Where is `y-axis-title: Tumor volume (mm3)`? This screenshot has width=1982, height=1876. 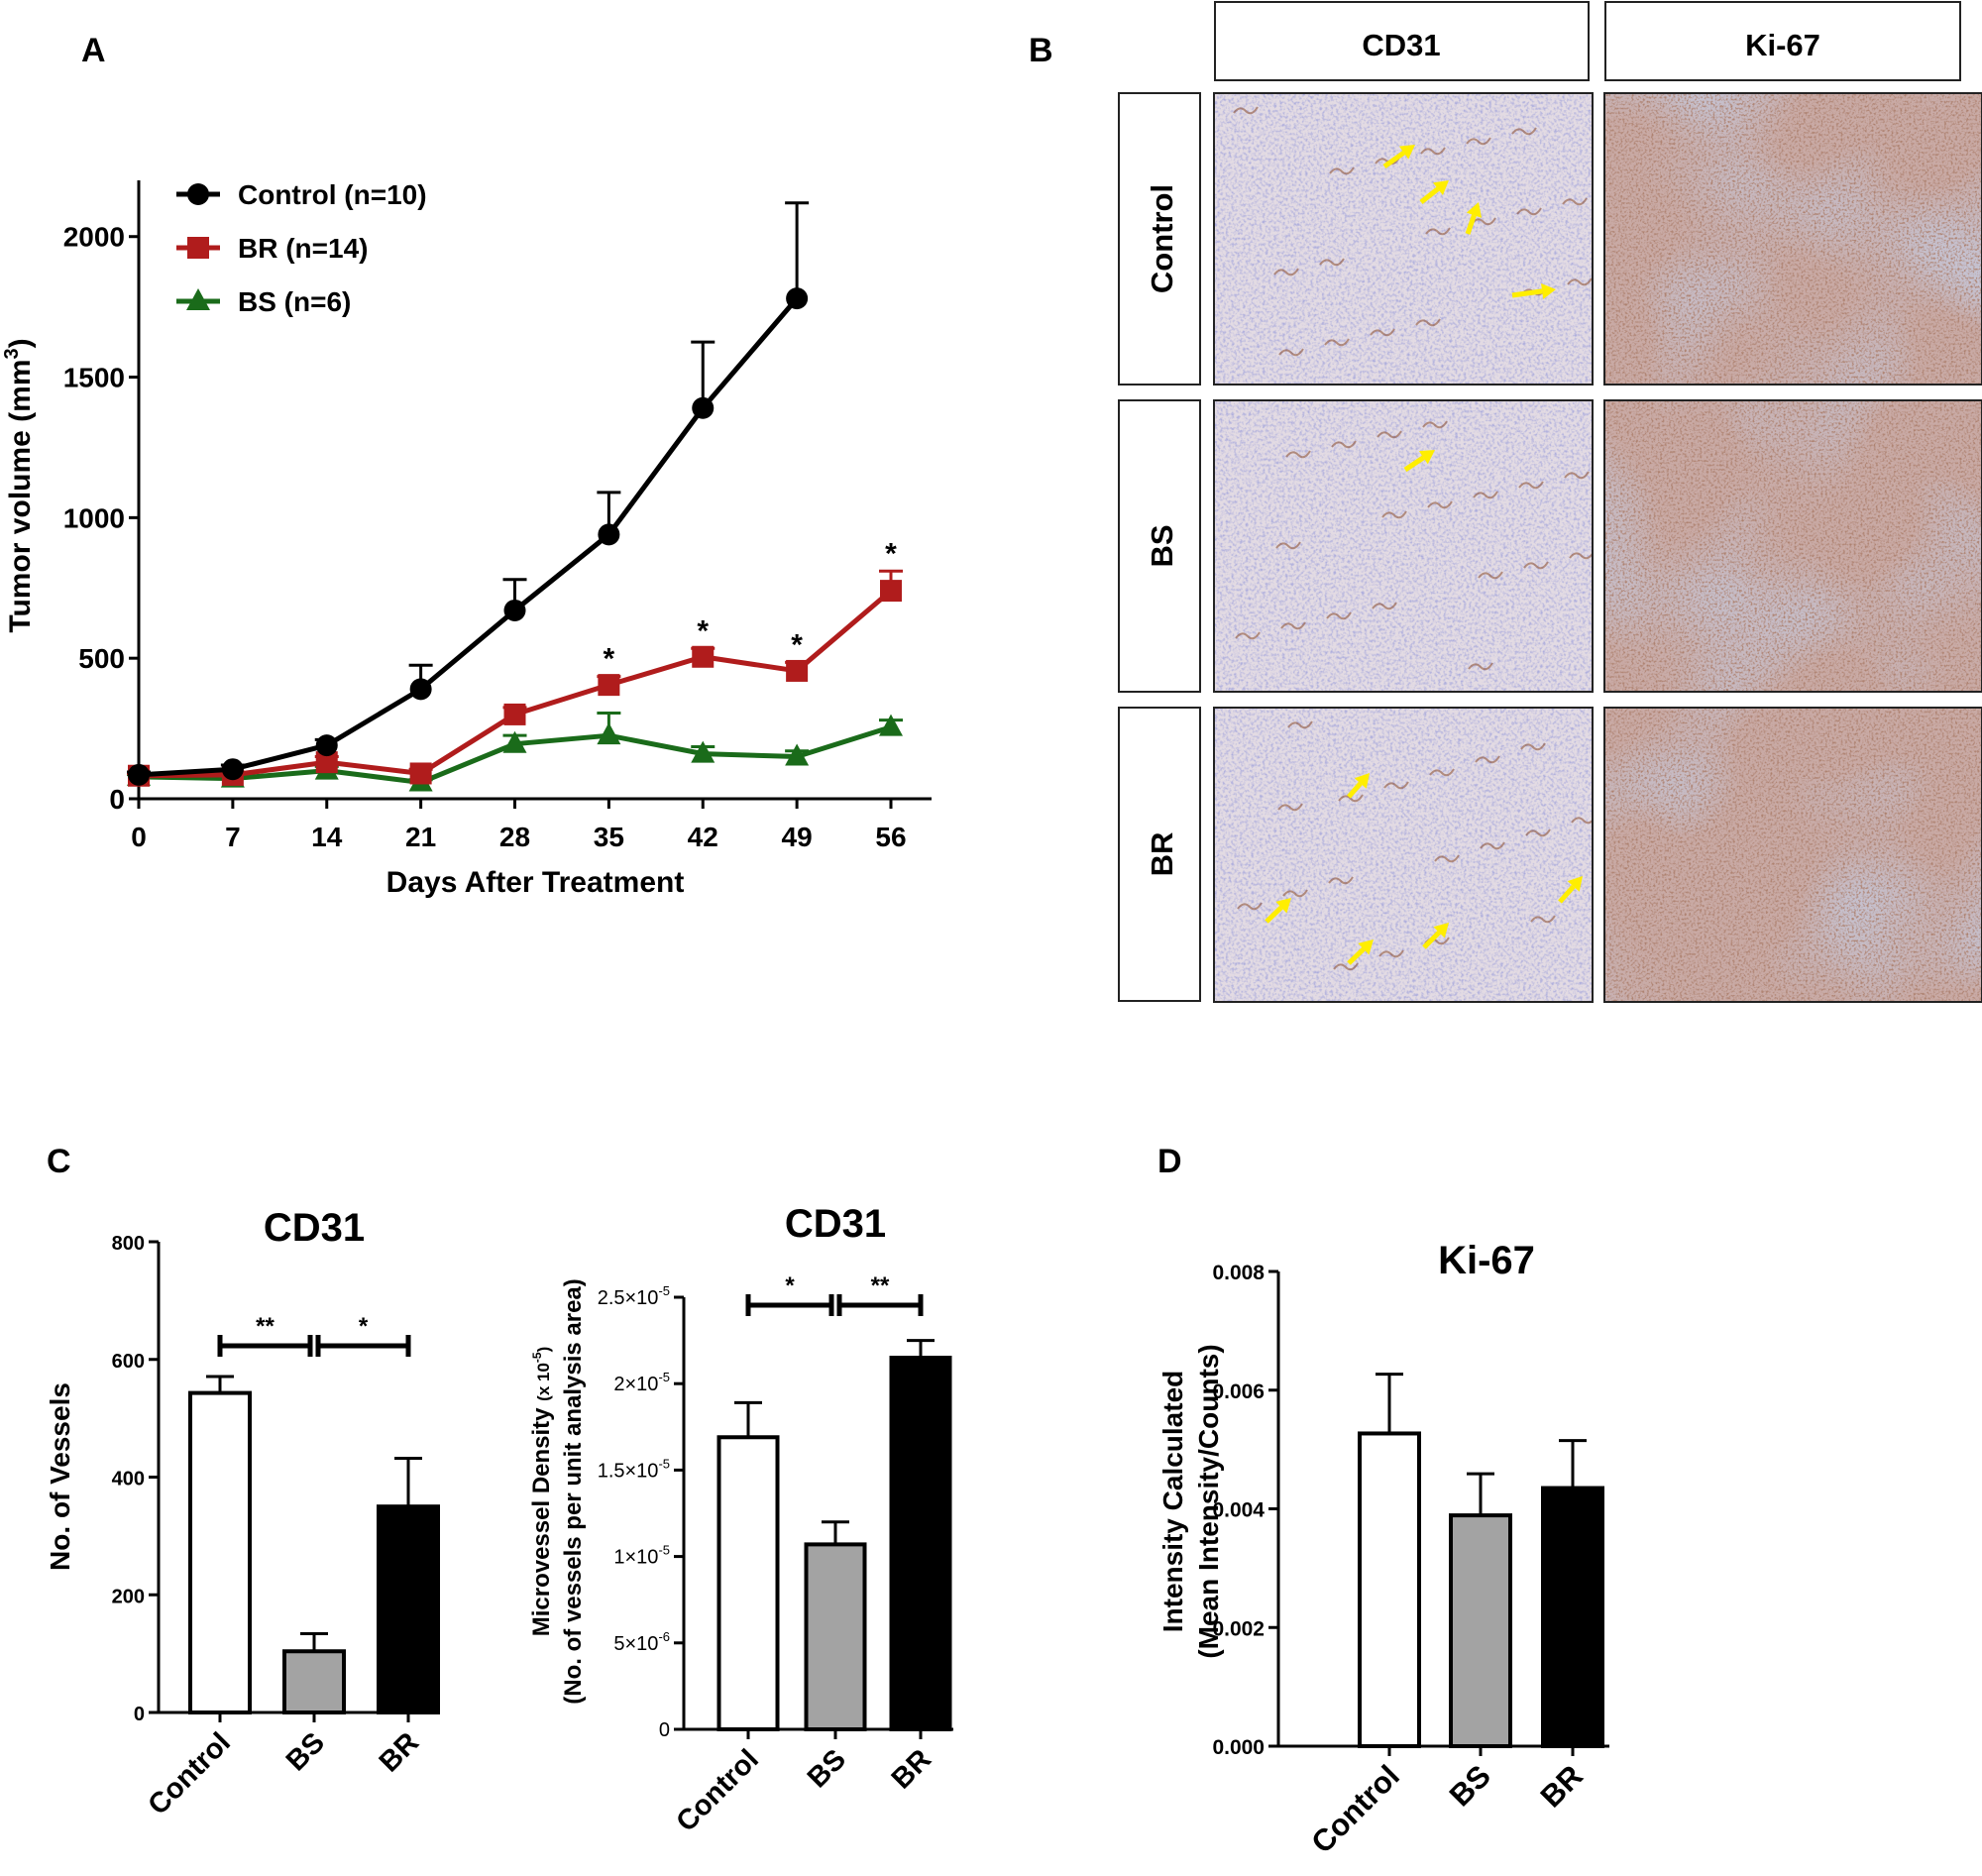
y-axis-title: Tumor volume (mm3) is located at coordinates (19, 485).